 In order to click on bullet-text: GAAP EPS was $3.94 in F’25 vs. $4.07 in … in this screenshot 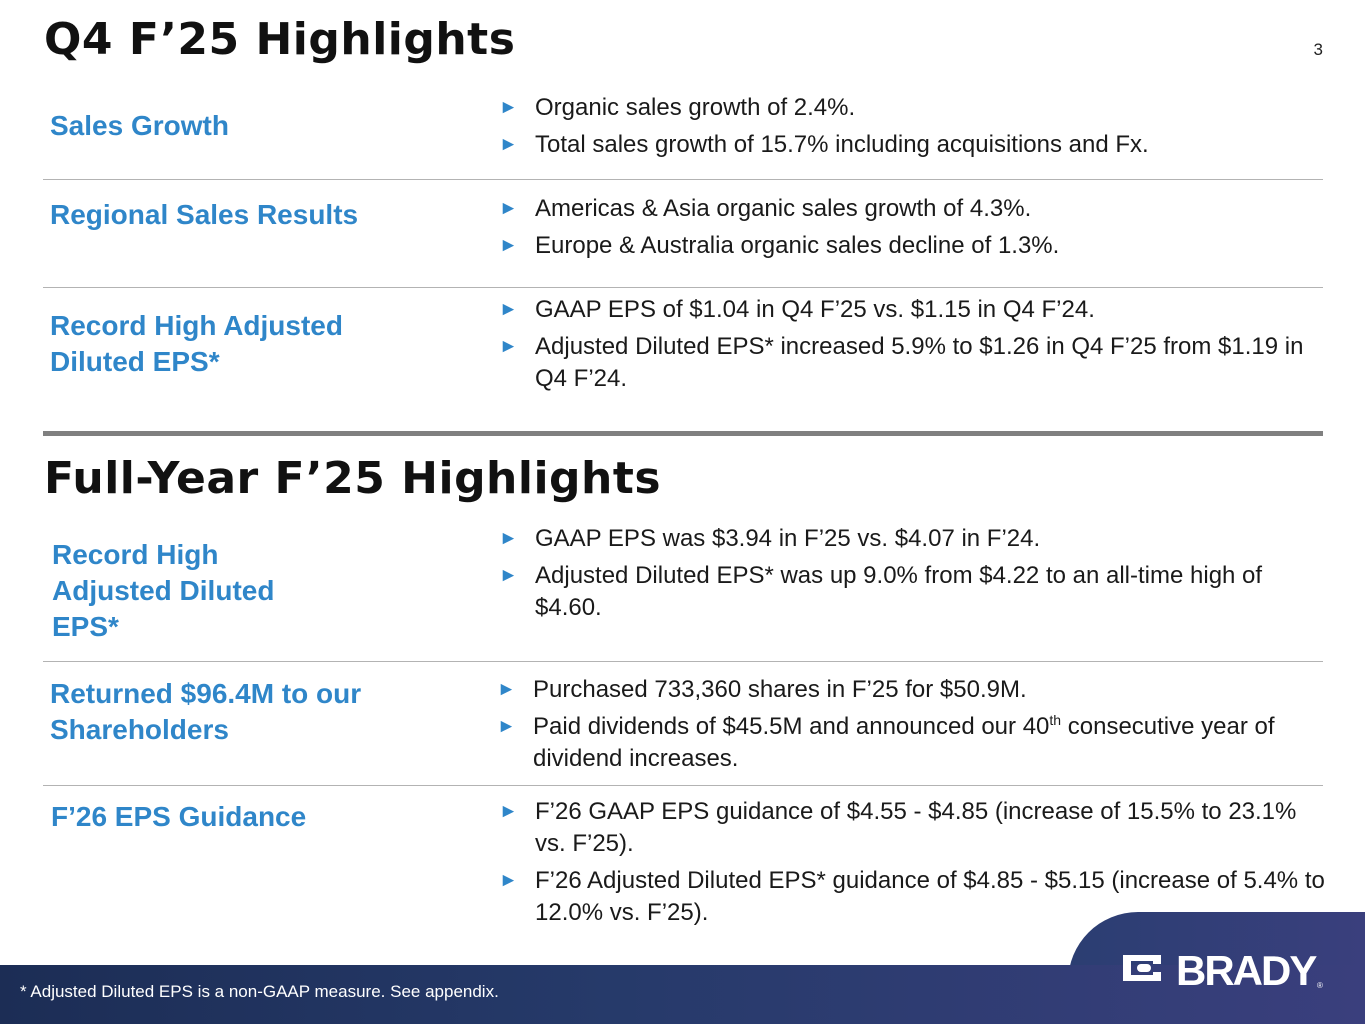, I will do `click(788, 538)`.